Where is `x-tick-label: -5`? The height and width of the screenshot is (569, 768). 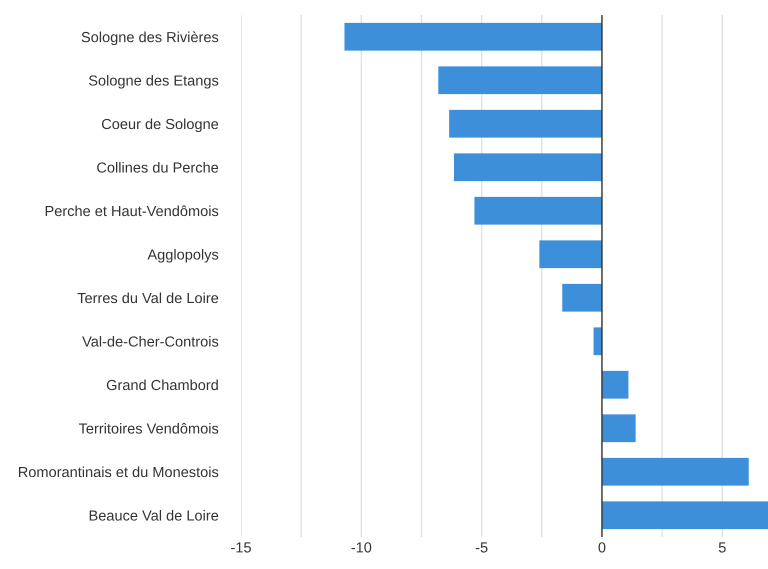 x-tick-label: -5 is located at coordinates (482, 547).